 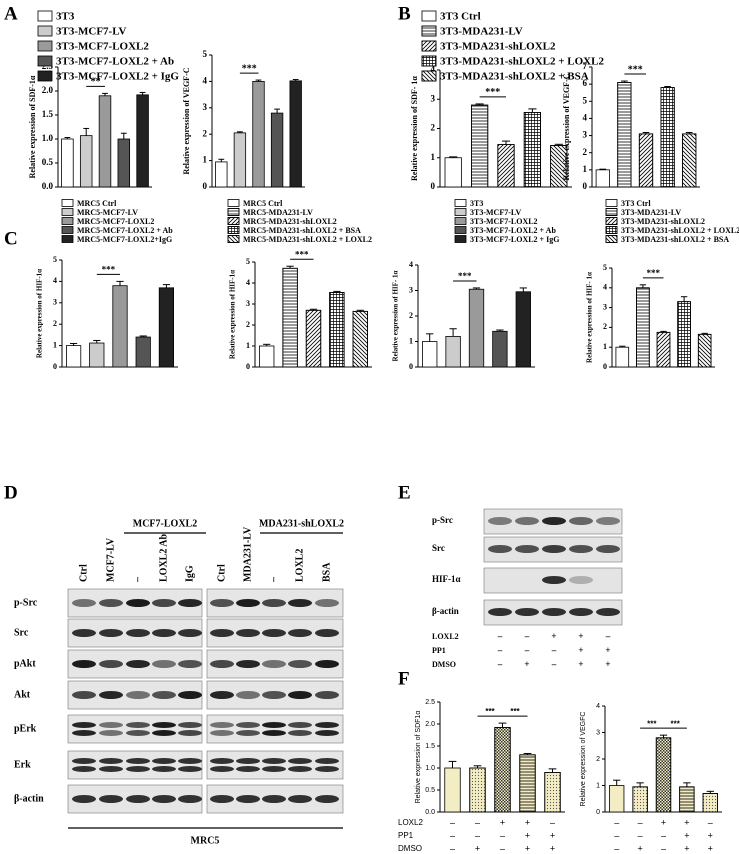 What do you see at coordinates (513, 230) in the screenshot?
I see `legend-label: 3T3-MCF7-LOXL2 + Ab` at bounding box center [513, 230].